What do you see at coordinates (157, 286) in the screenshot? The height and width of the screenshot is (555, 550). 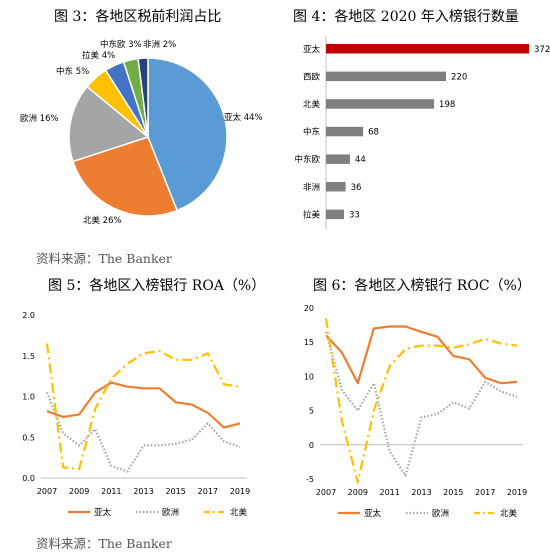 I see `fig5-title: 图 5：各地区入榜银行 ROA（%）` at bounding box center [157, 286].